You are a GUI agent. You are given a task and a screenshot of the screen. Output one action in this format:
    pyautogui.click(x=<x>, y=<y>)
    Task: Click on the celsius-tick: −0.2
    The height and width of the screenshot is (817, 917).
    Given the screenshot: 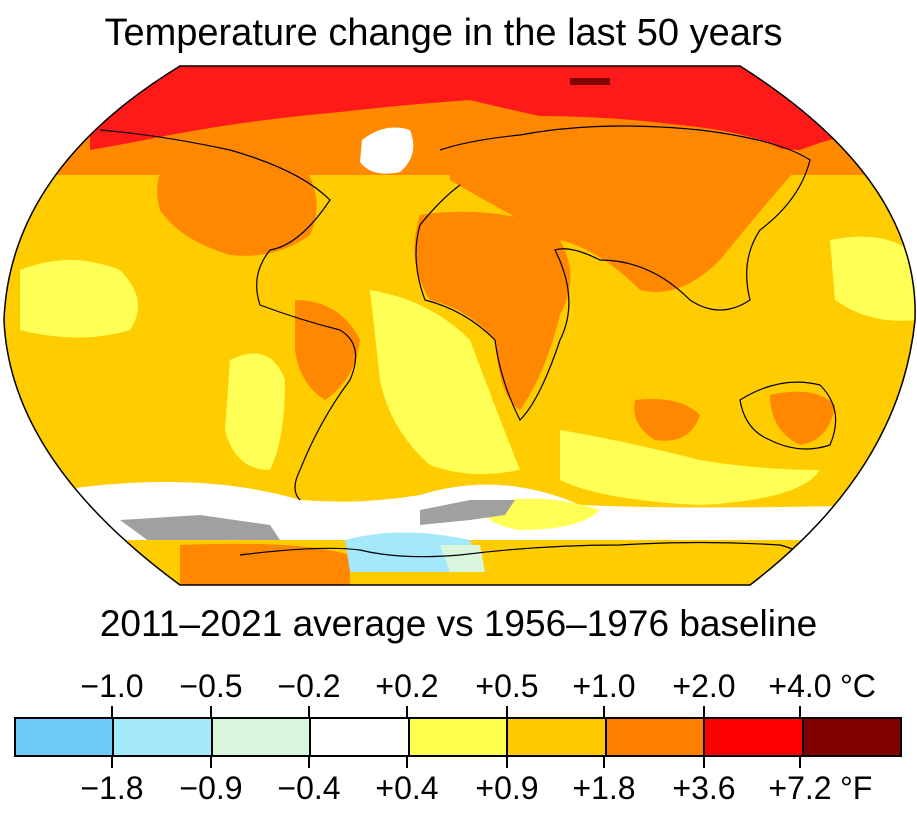 What is the action you would take?
    pyautogui.click(x=309, y=686)
    